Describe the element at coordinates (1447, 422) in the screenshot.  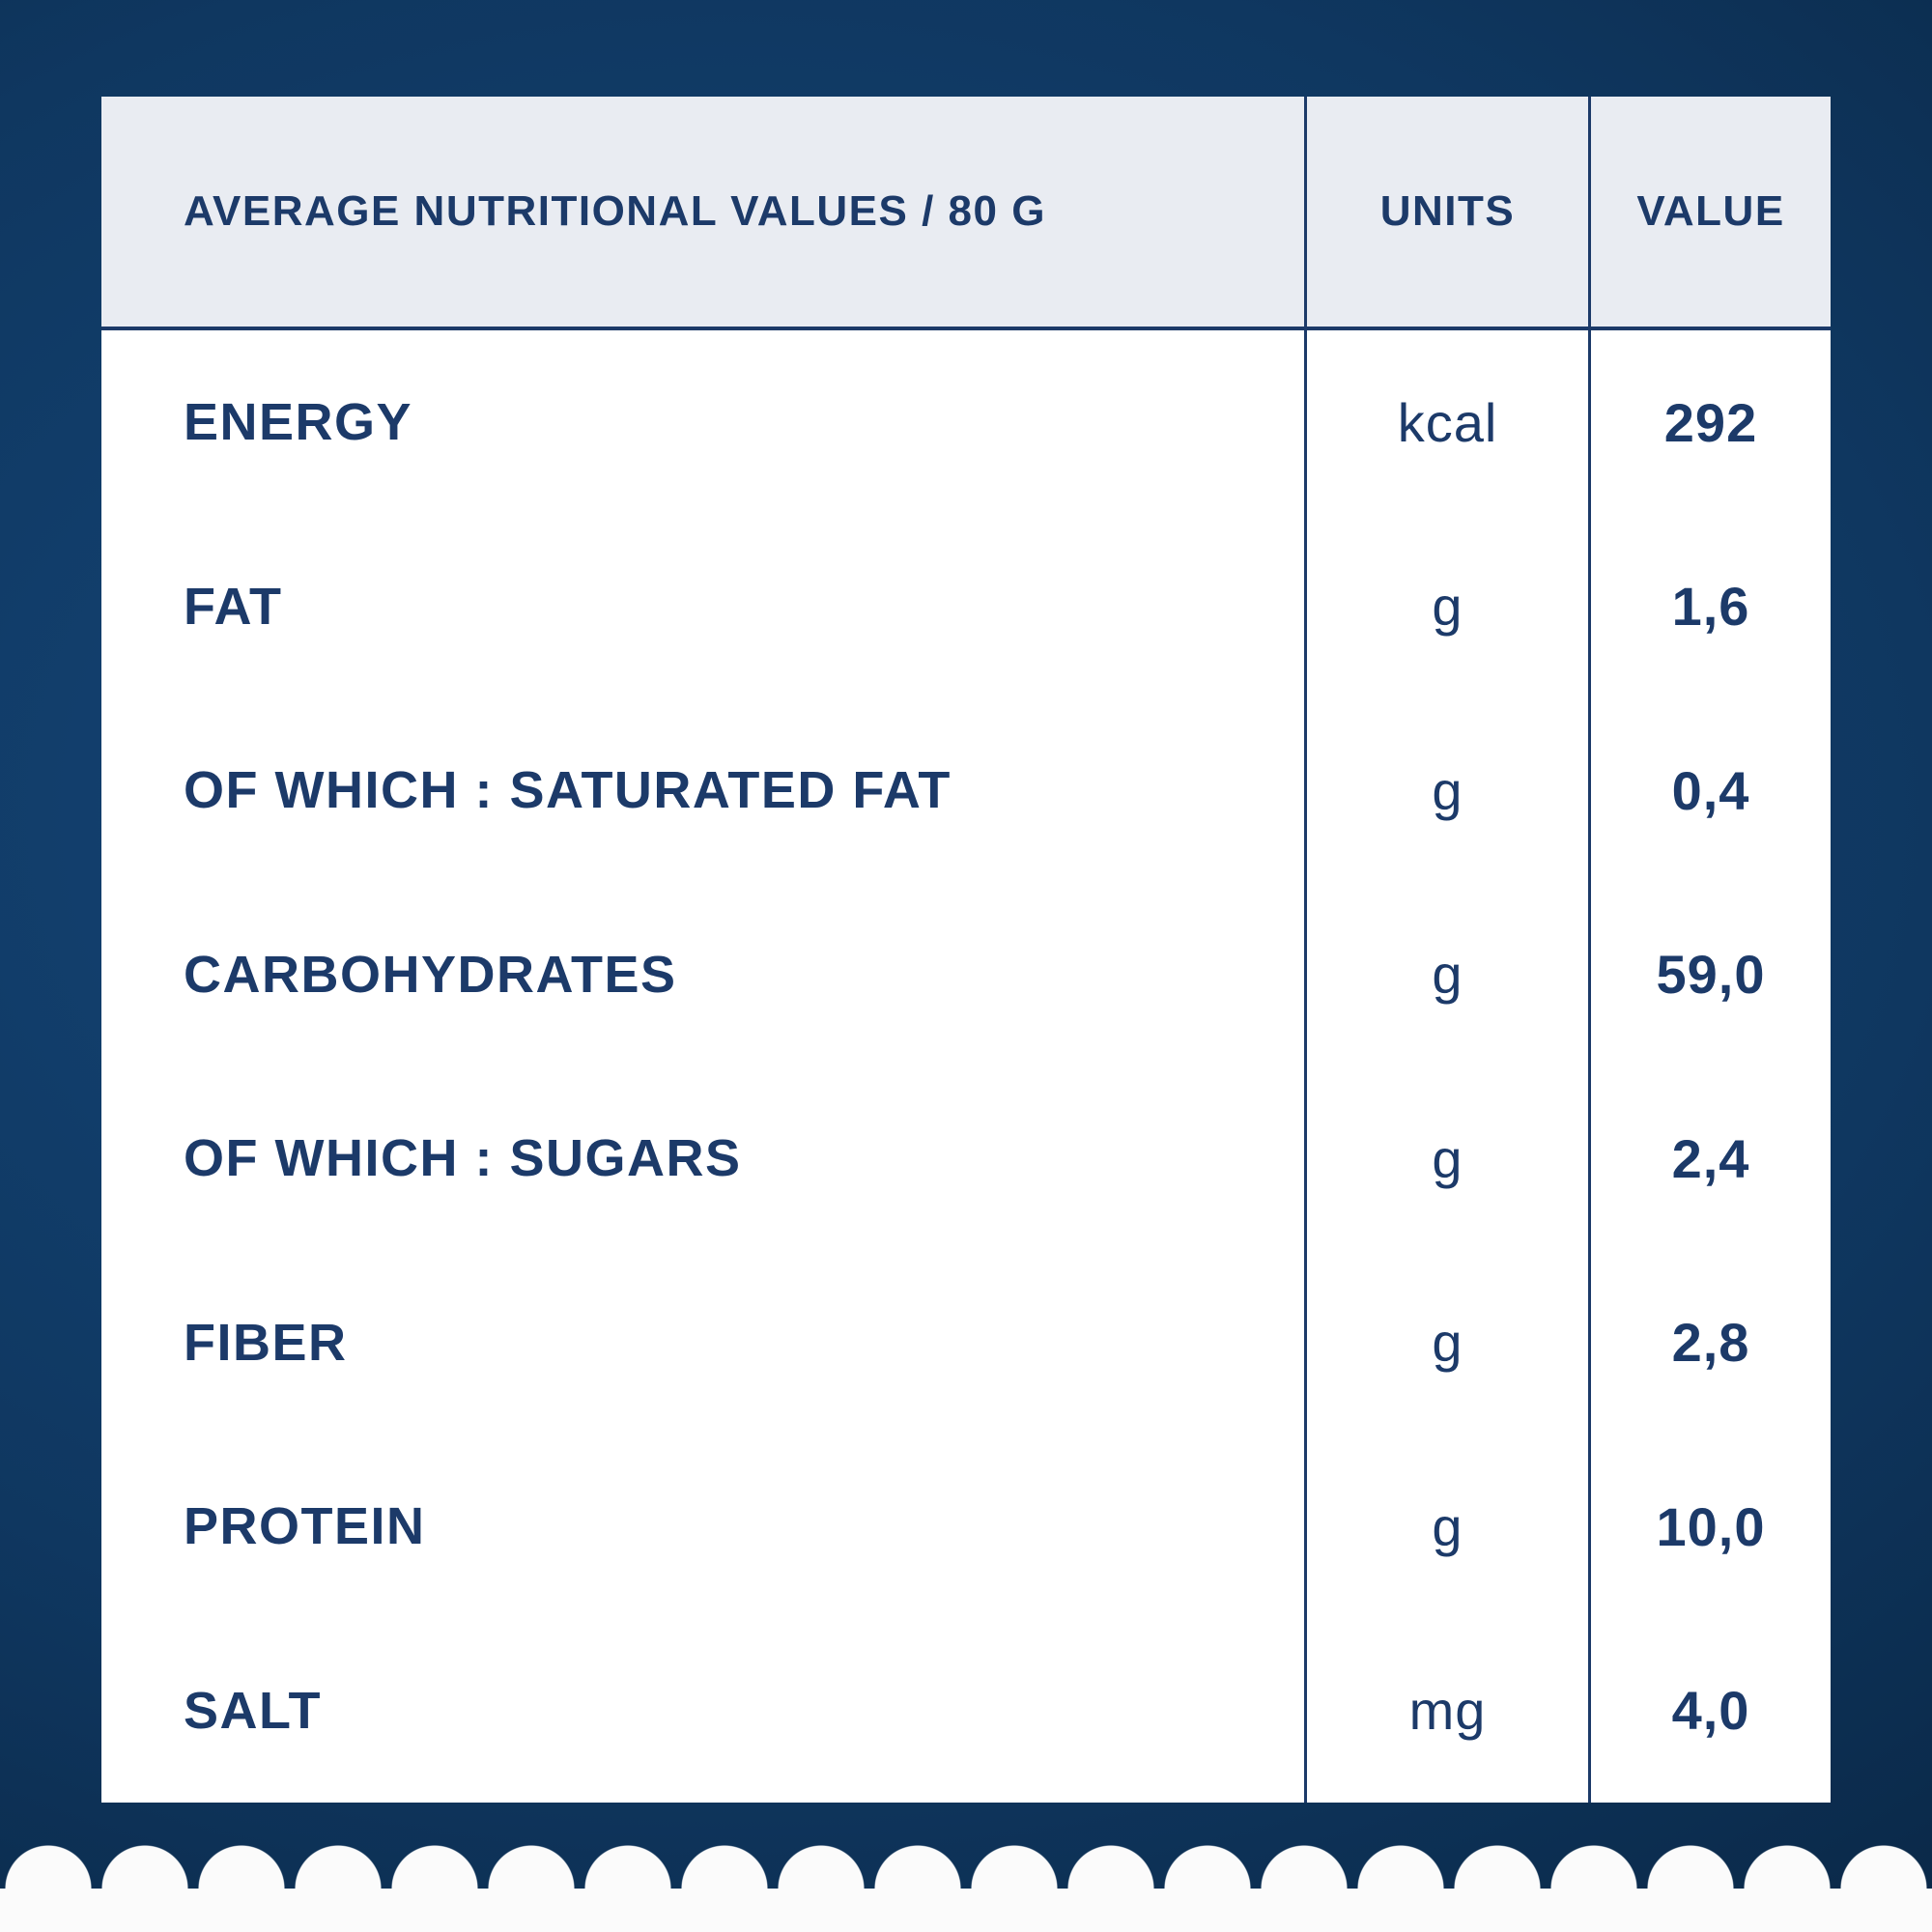
I see `row-units: kcal` at that location.